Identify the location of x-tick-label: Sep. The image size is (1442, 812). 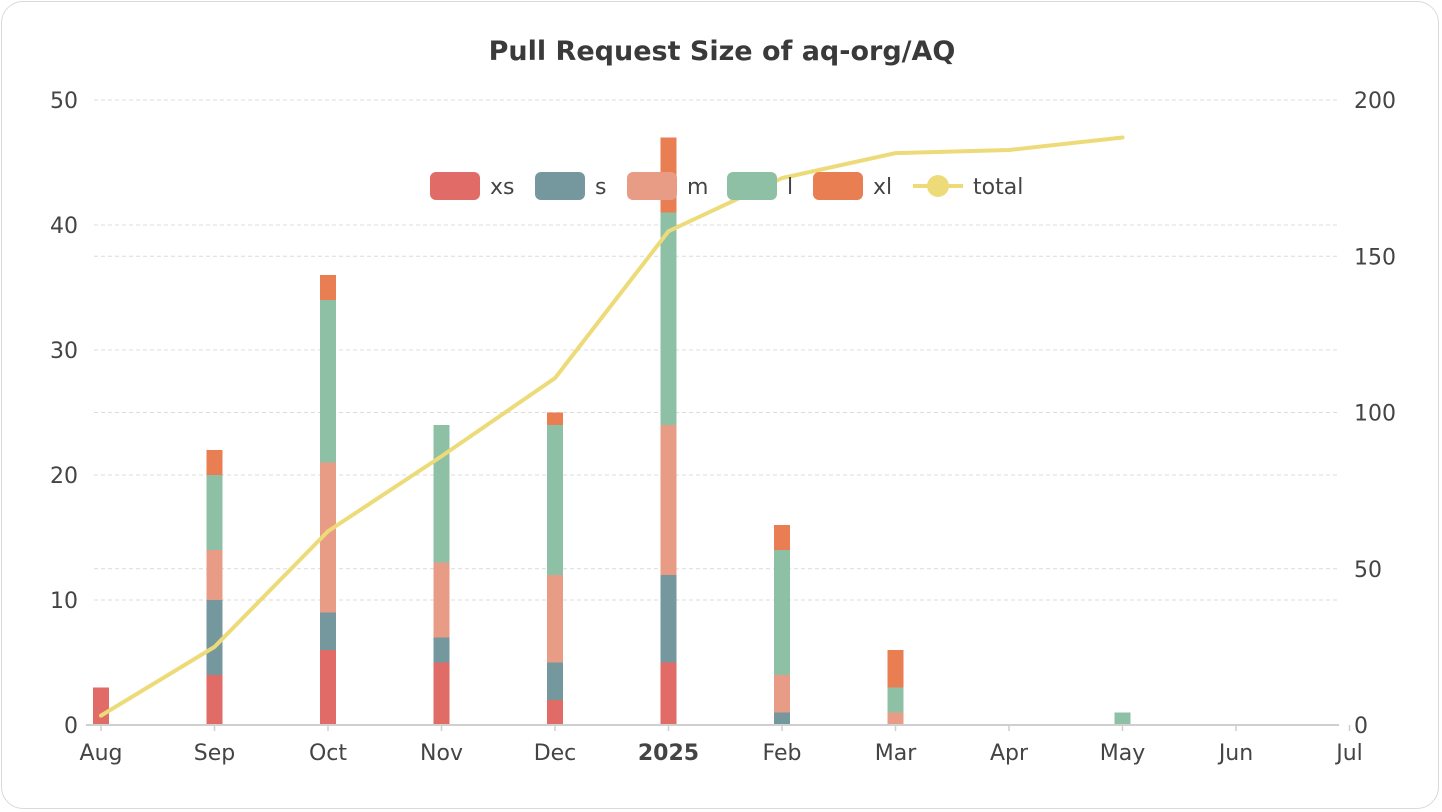
(214, 753).